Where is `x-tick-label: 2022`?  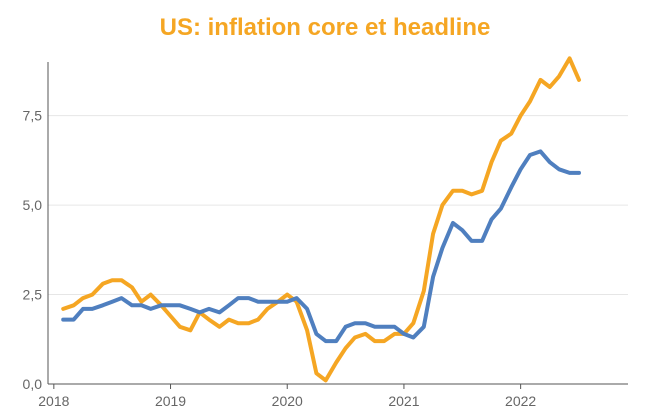
x-tick-label: 2022 is located at coordinates (520, 401).